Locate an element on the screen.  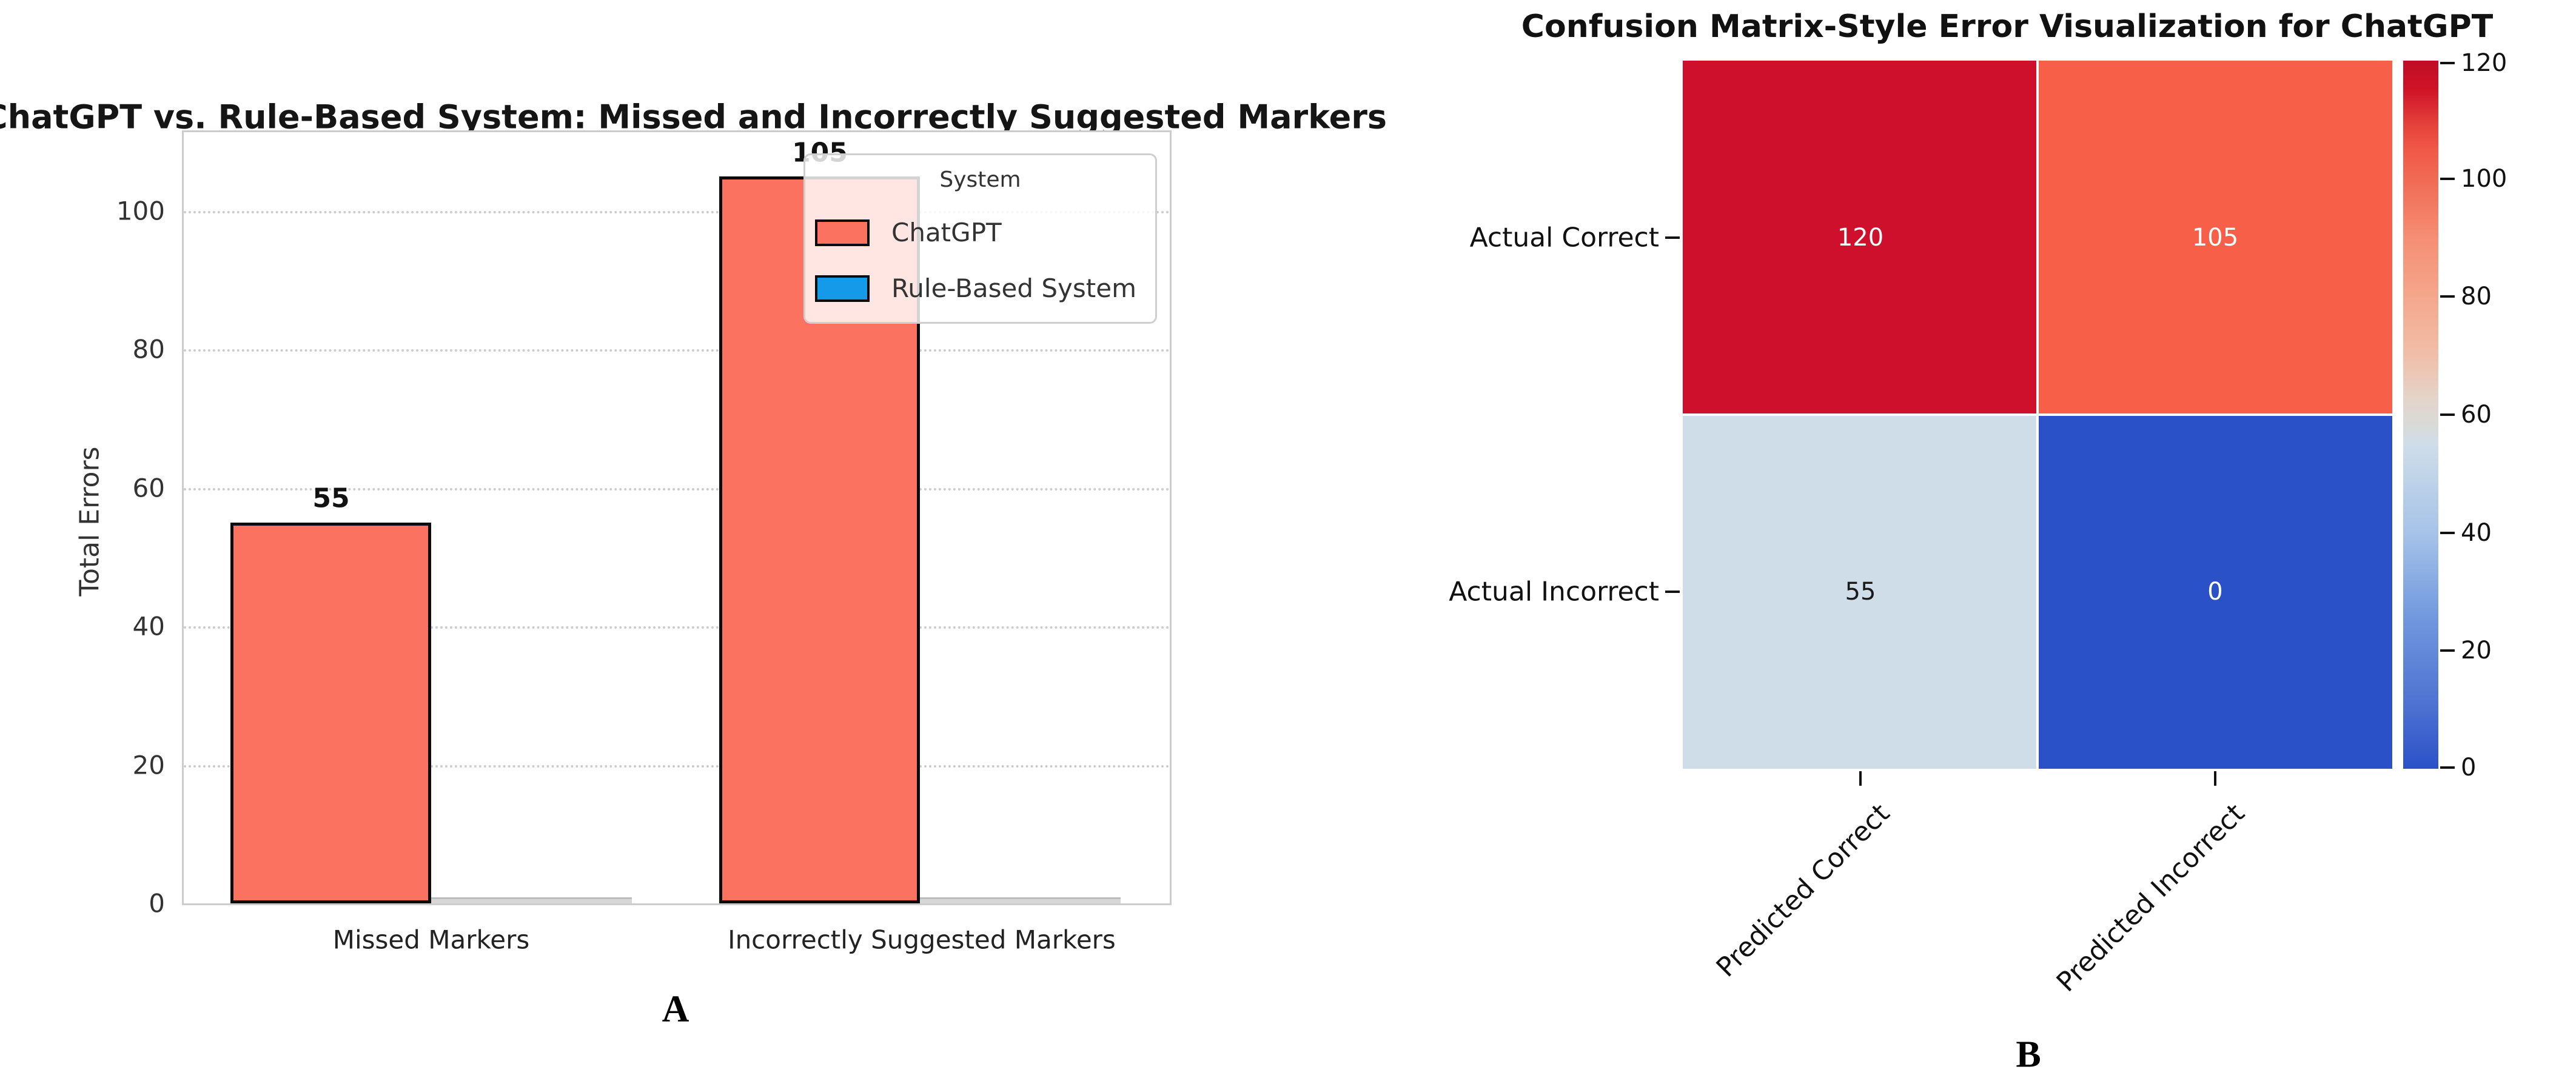
colorbar-tick-label: 20 is located at coordinates (2476, 650).